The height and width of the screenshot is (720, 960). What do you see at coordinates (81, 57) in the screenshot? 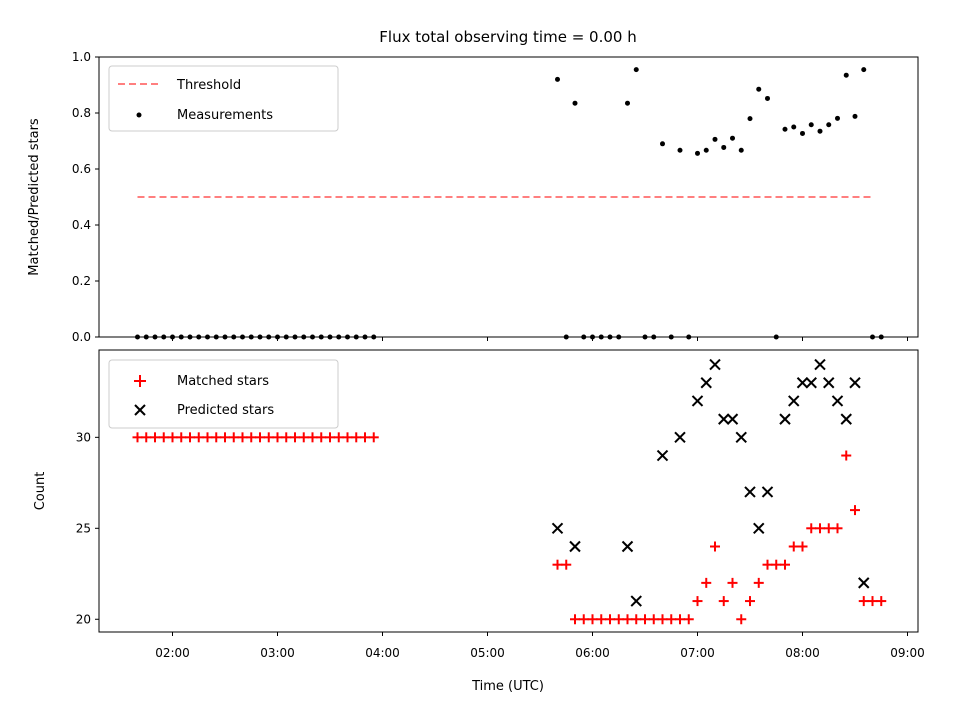
I see `top-y-tick-label: 1.0` at bounding box center [81, 57].